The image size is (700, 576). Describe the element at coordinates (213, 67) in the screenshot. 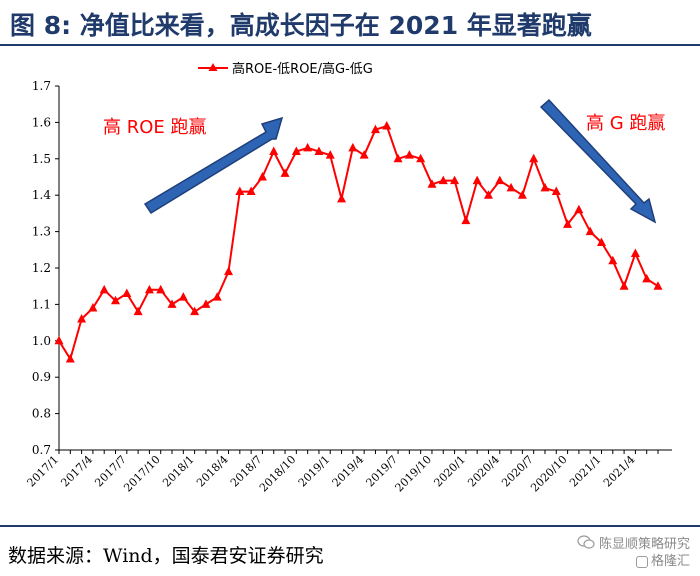

I see `legend-marker-swatch` at that location.